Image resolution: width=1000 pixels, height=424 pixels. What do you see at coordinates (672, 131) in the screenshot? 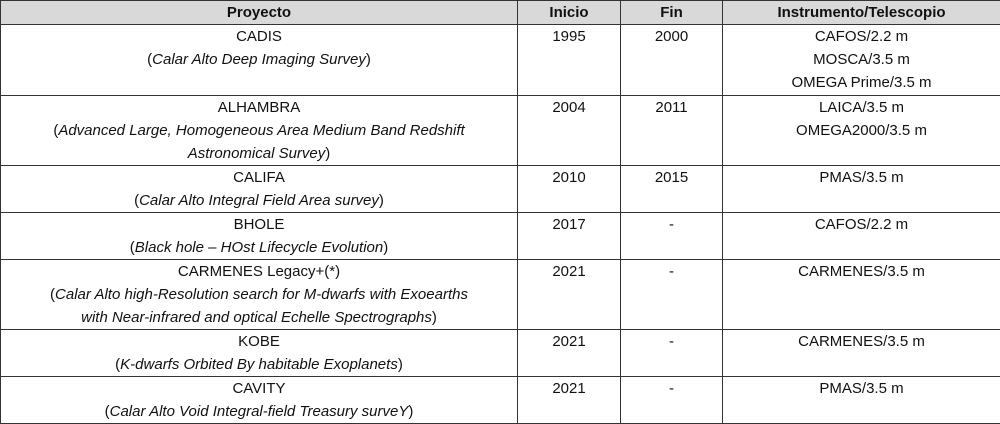
I see `fin-cell: 2011` at bounding box center [672, 131].